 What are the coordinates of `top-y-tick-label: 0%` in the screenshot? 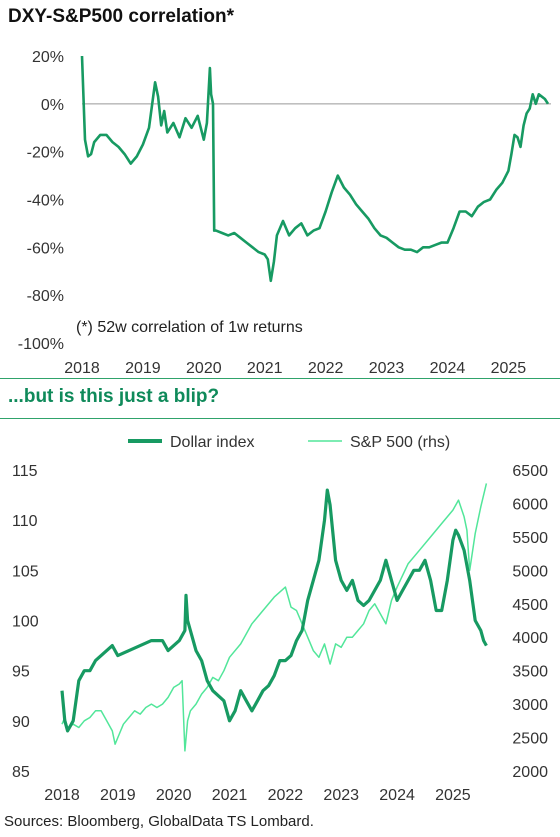 It's located at (52, 105).